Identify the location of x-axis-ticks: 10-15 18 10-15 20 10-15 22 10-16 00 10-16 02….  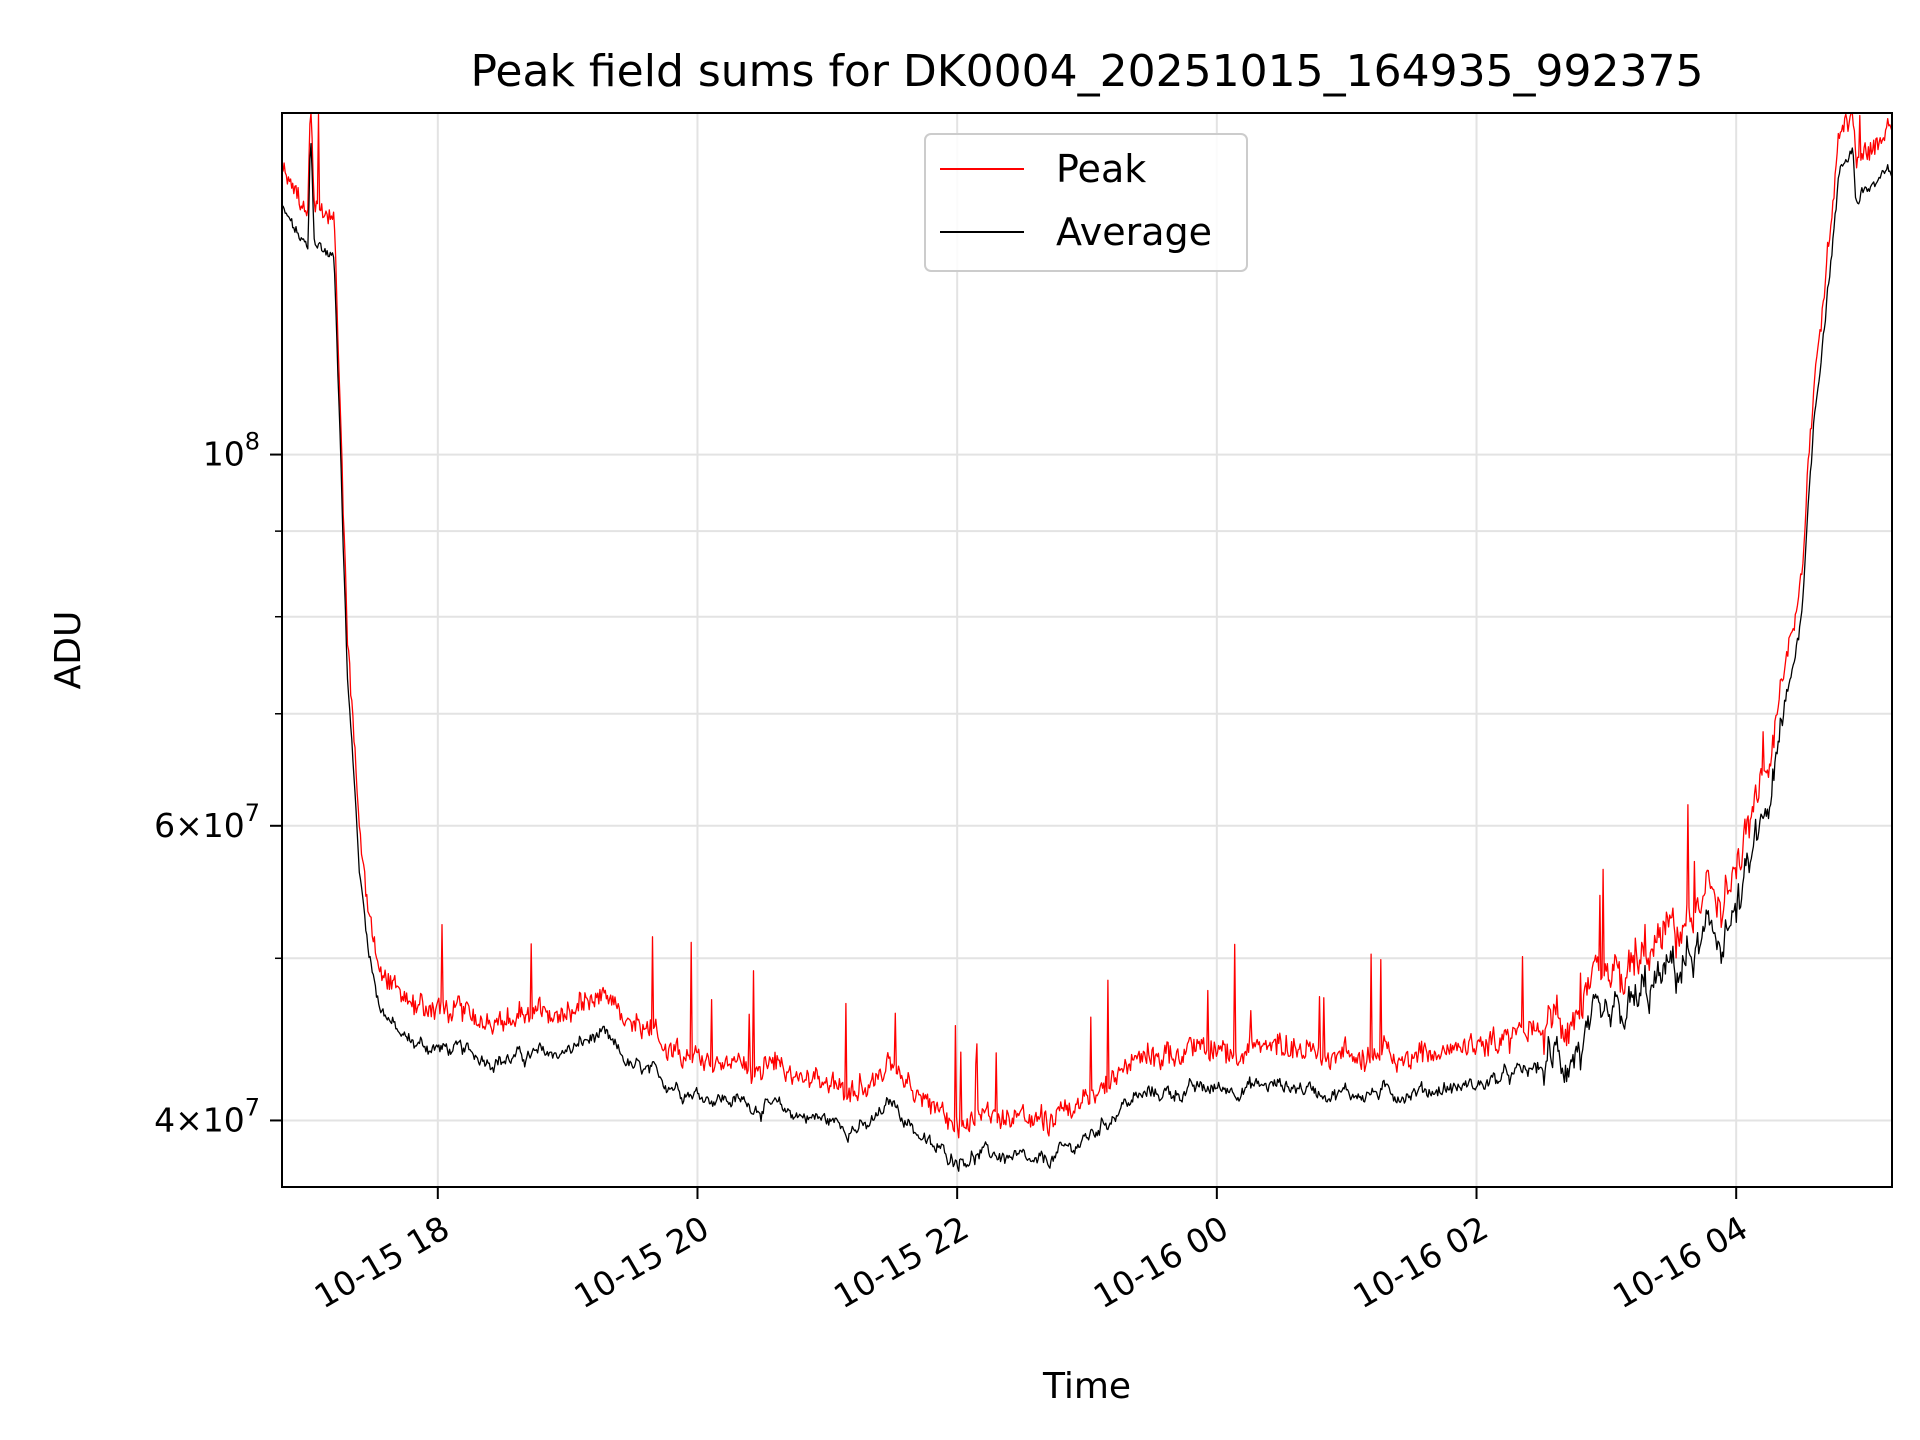
(1031, 1251).